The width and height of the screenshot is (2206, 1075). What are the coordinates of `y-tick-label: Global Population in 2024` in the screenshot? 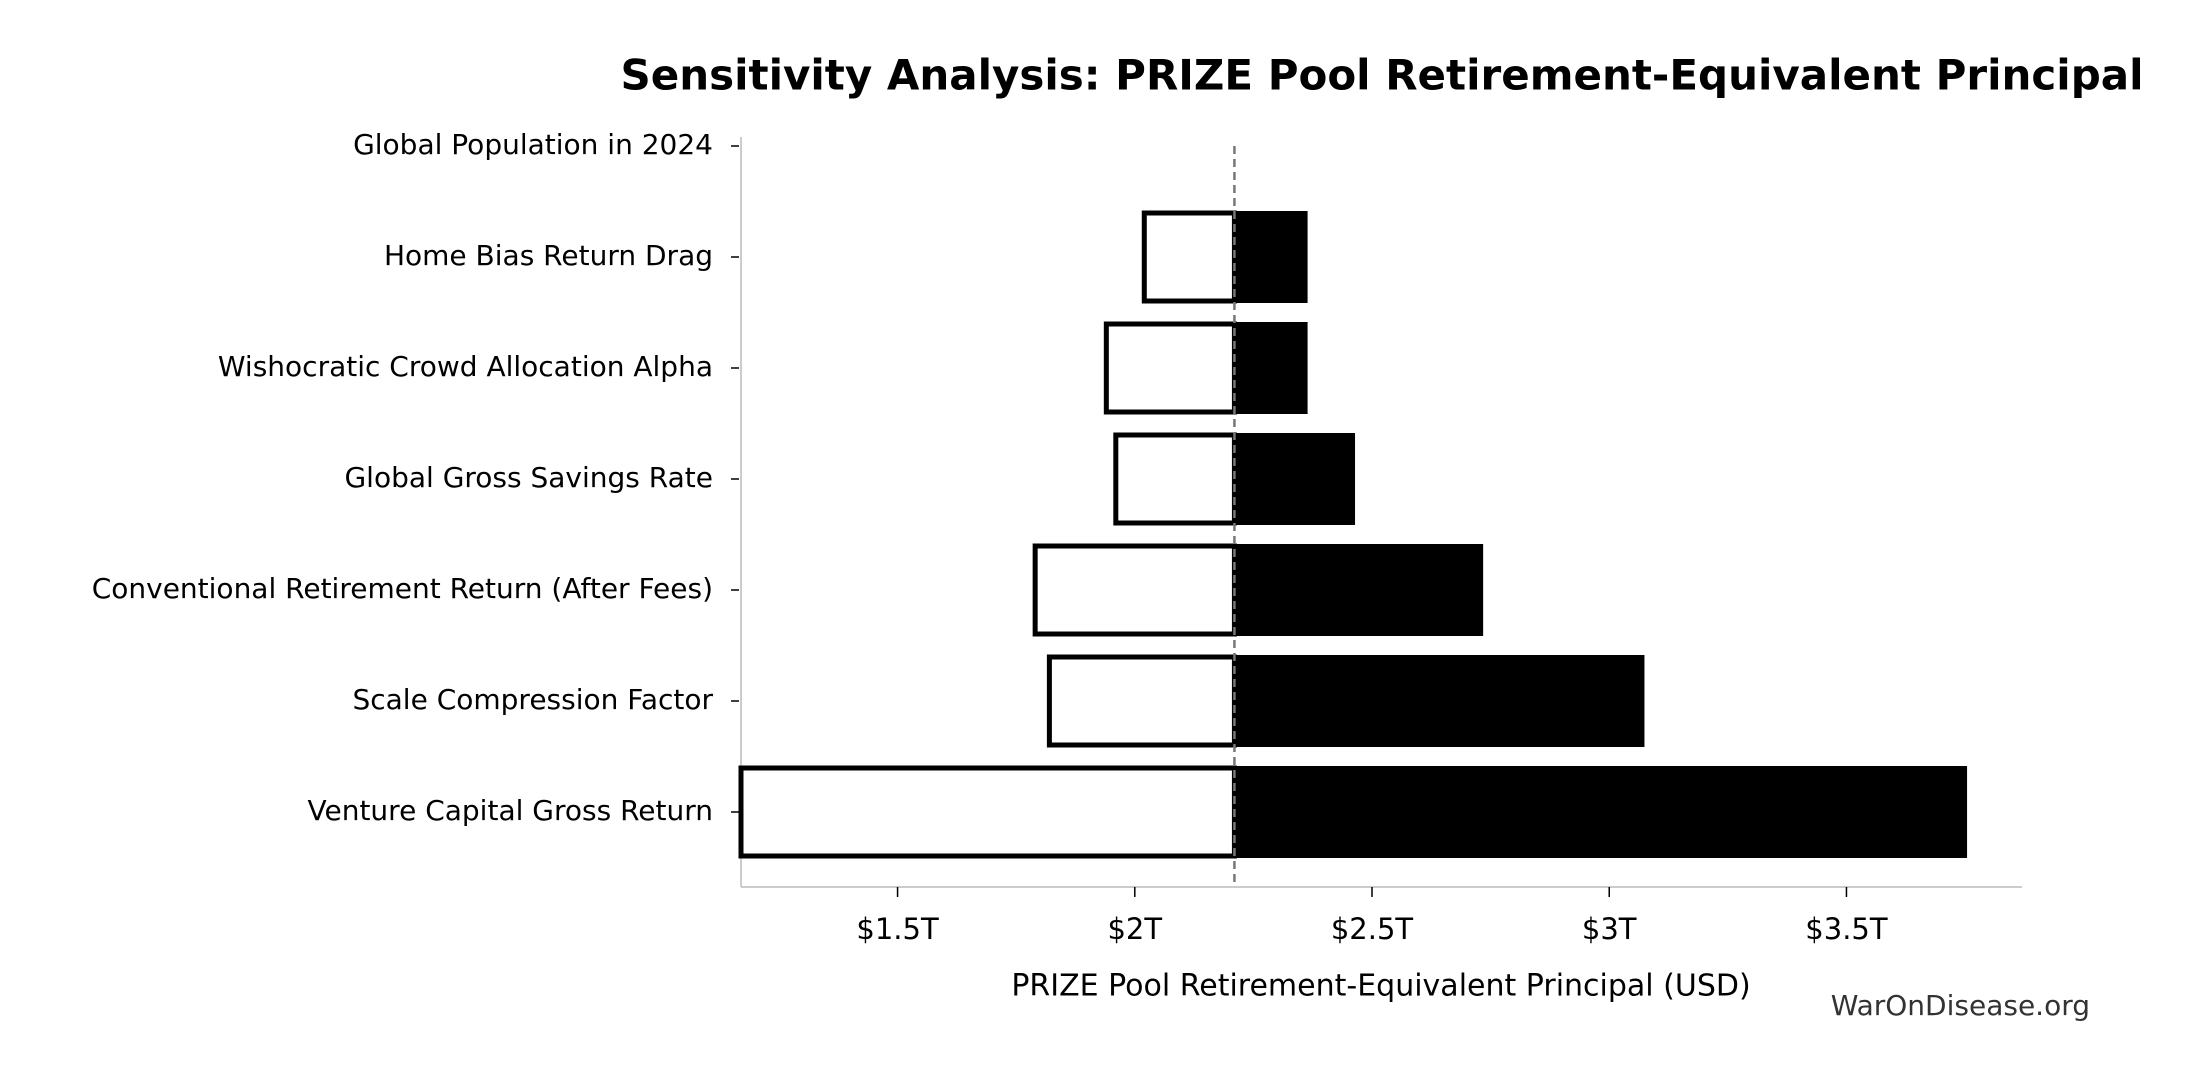 It's located at (533, 144).